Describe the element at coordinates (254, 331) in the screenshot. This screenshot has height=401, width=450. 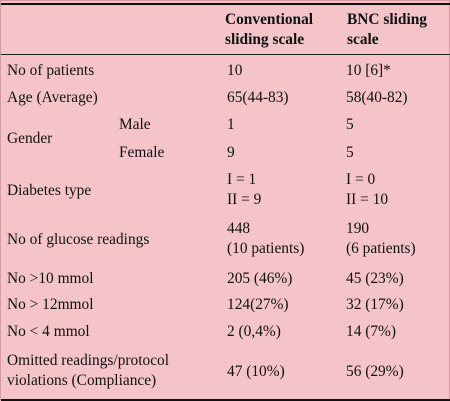
I see `lt4-conventional-value: 2 (0,4%)` at that location.